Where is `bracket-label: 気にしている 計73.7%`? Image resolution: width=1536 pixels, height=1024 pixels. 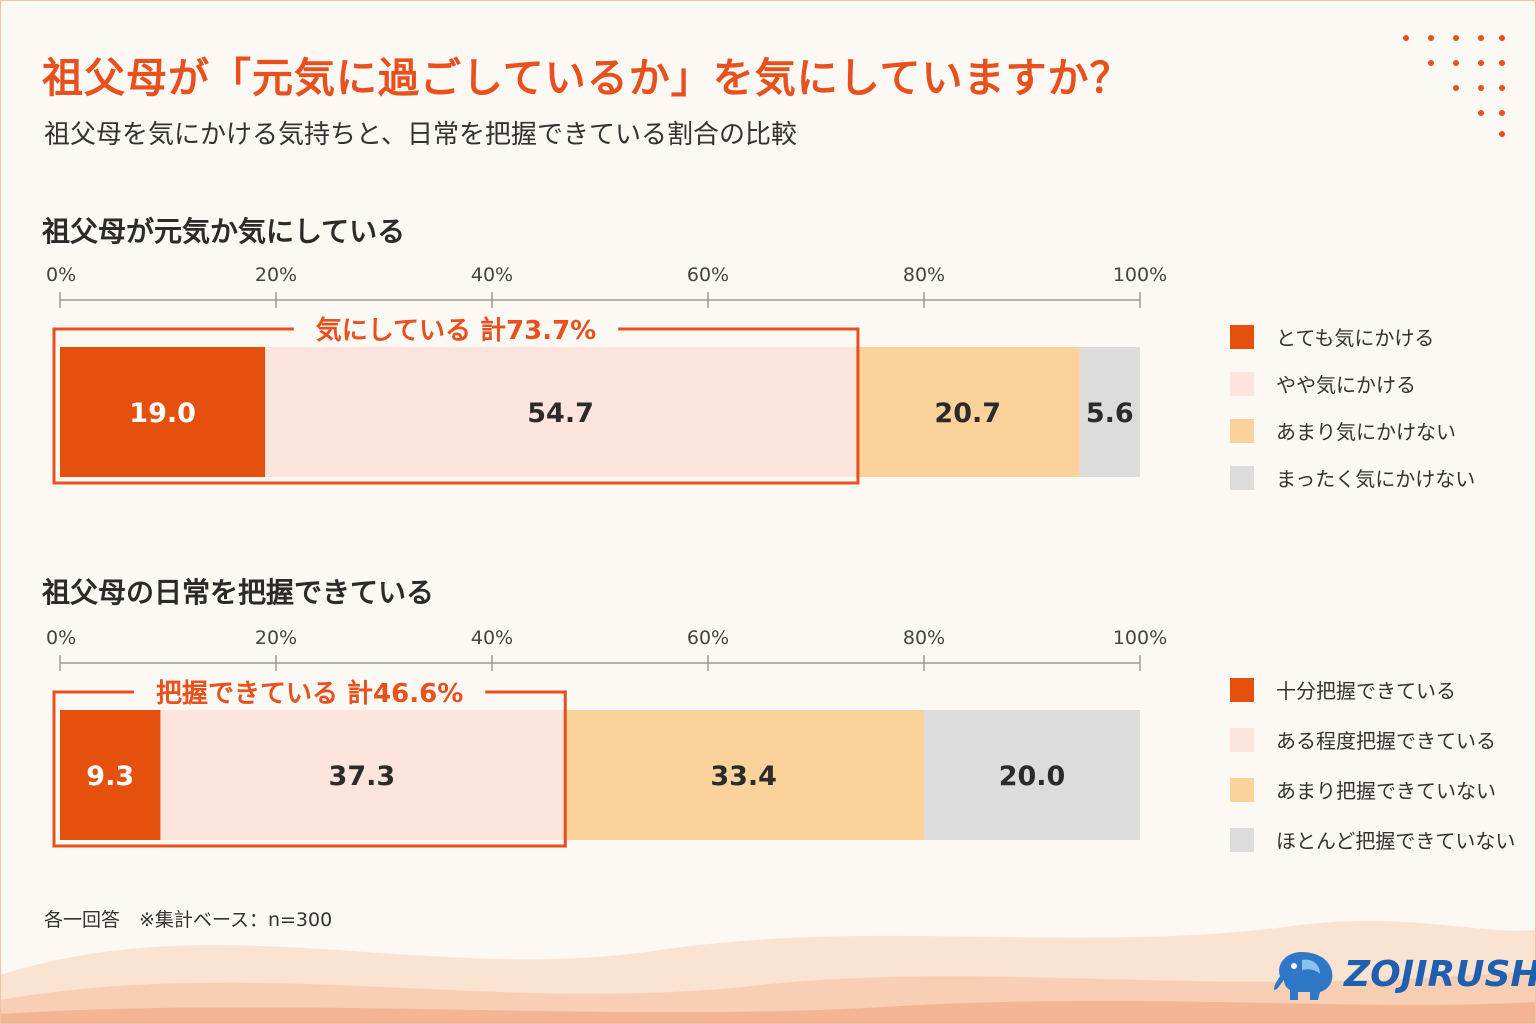
bracket-label: 気にしている 計73.7% is located at coordinates (456, 330).